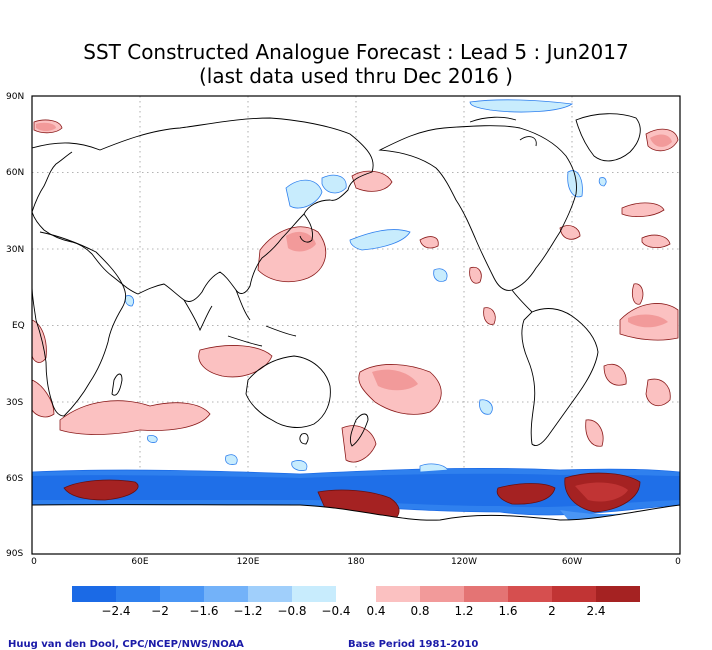  Describe the element at coordinates (15, 479) in the screenshot. I see `lat-label-60s: 60S` at that location.